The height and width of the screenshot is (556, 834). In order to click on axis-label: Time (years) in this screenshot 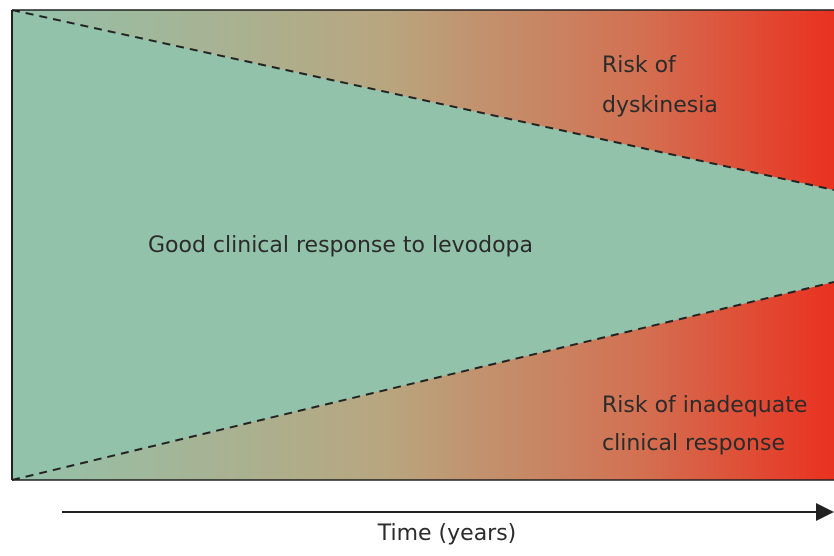, I will do `click(447, 533)`.